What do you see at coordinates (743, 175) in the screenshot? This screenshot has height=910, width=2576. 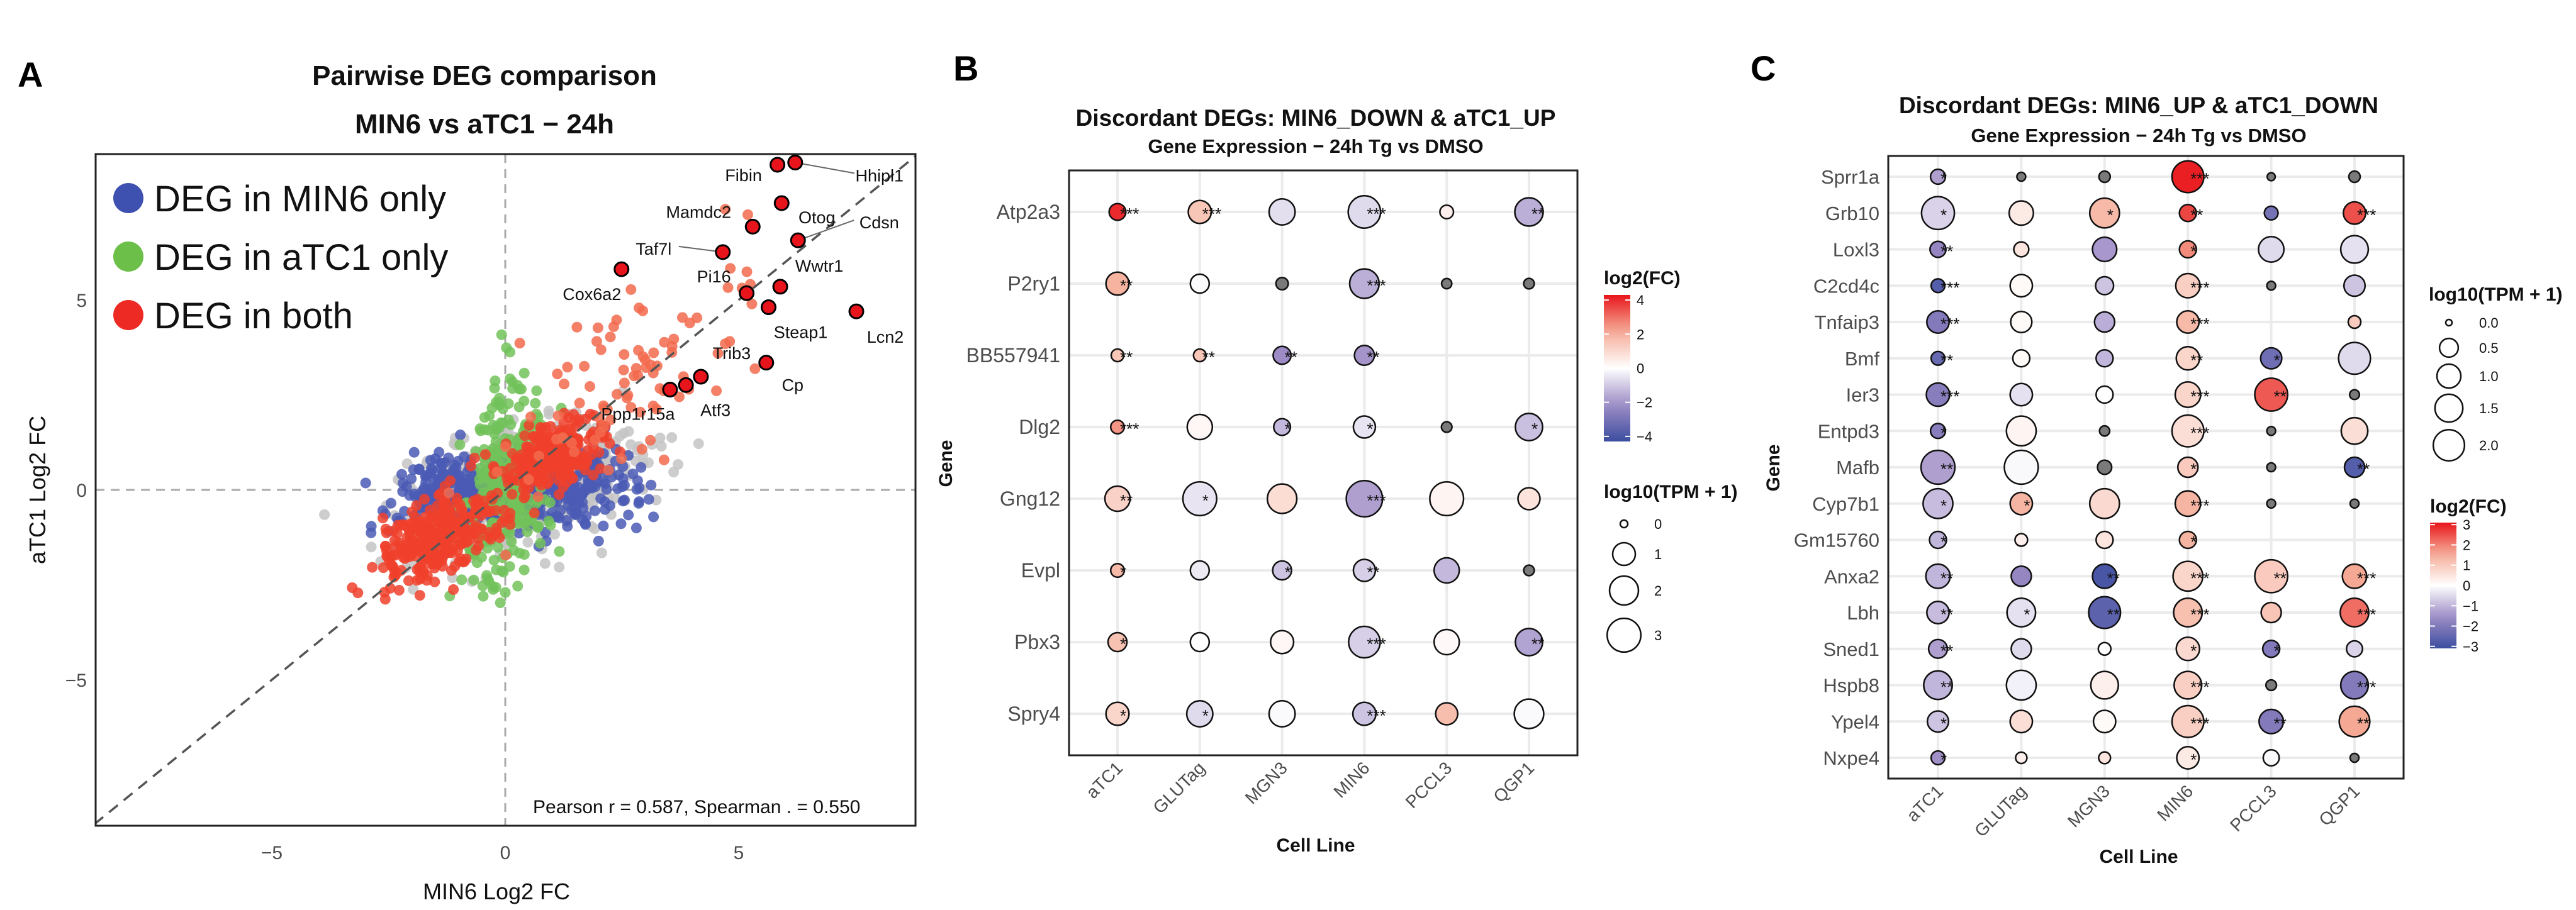 I see `point-label: Fibin` at bounding box center [743, 175].